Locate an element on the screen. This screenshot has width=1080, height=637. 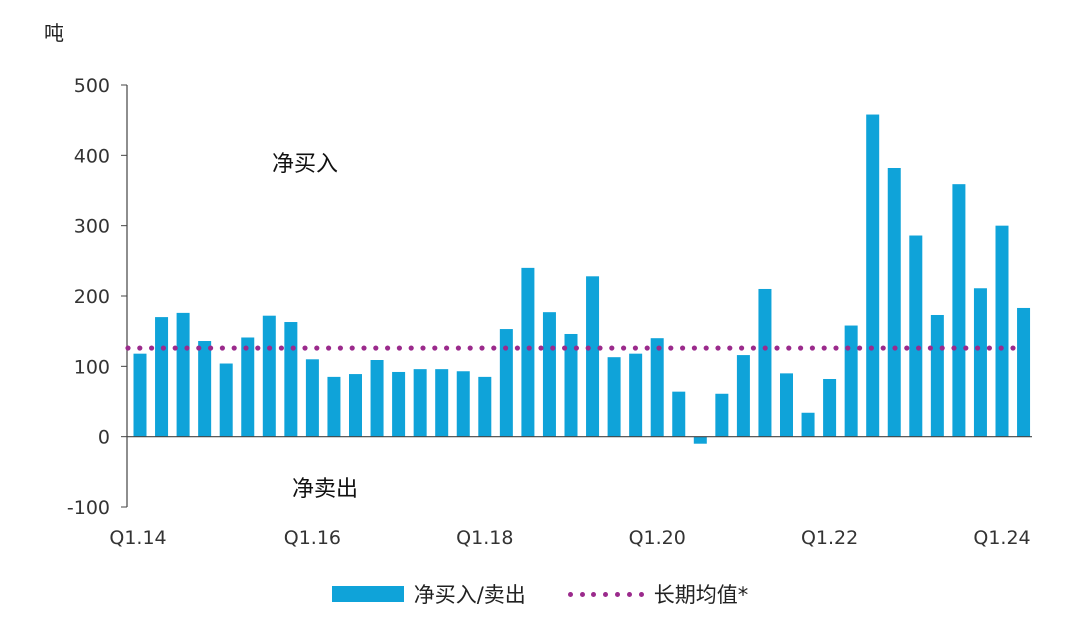
y-tick-label: 100 is located at coordinates (92, 367).